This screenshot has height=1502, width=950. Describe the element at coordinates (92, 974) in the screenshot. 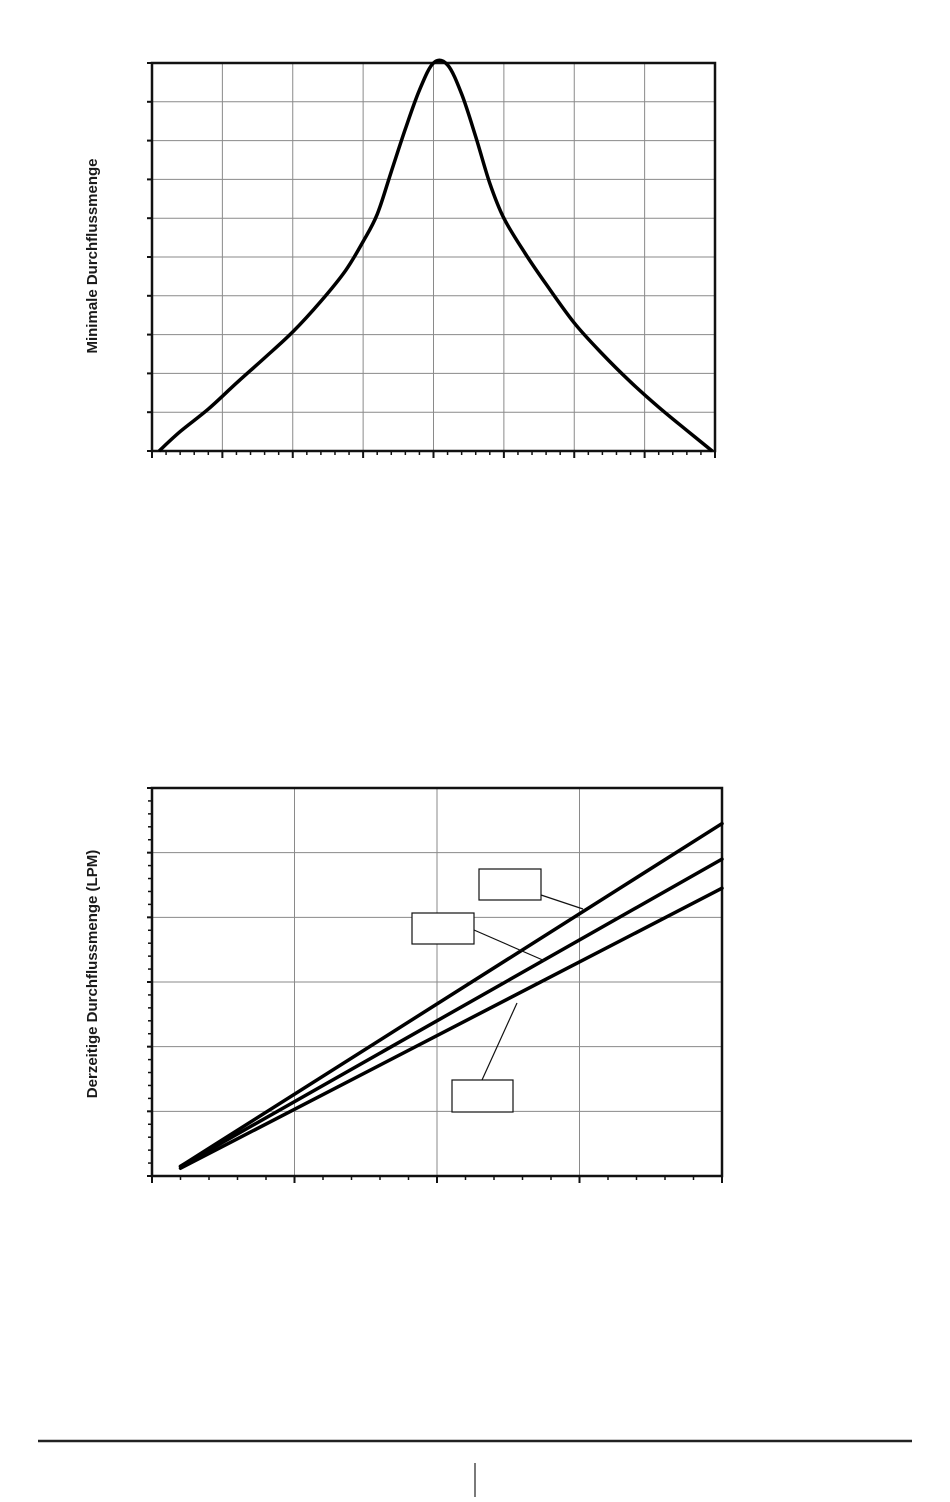

I see `chart2-y-axis-label: Derzeitige Durchflussmenge (LPM)` at that location.